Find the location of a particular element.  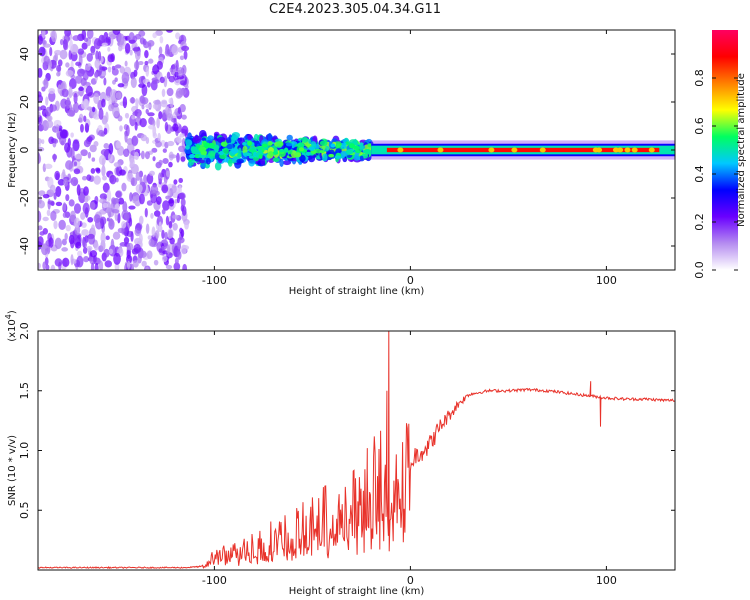

colorbar-tick-label: 0.6 is located at coordinates (699, 126).